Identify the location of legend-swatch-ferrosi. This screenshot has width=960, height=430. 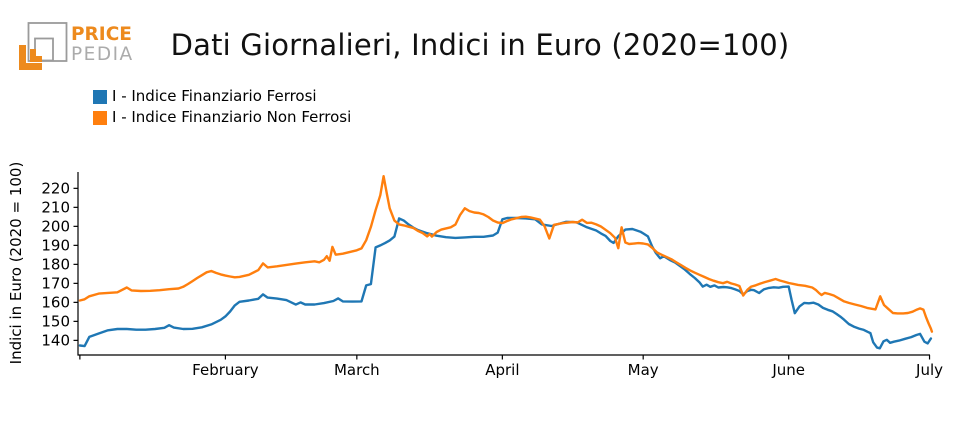
(100, 96).